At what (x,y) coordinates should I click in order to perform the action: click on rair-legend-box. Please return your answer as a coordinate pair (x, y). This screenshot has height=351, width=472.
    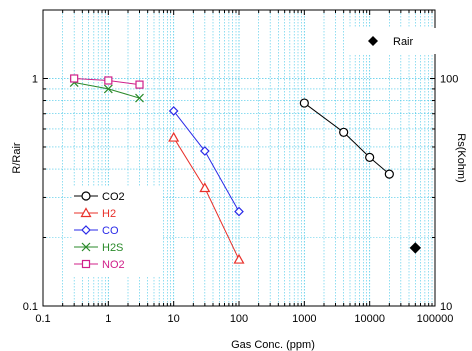
    Looking at the image, I should click on (394, 41).